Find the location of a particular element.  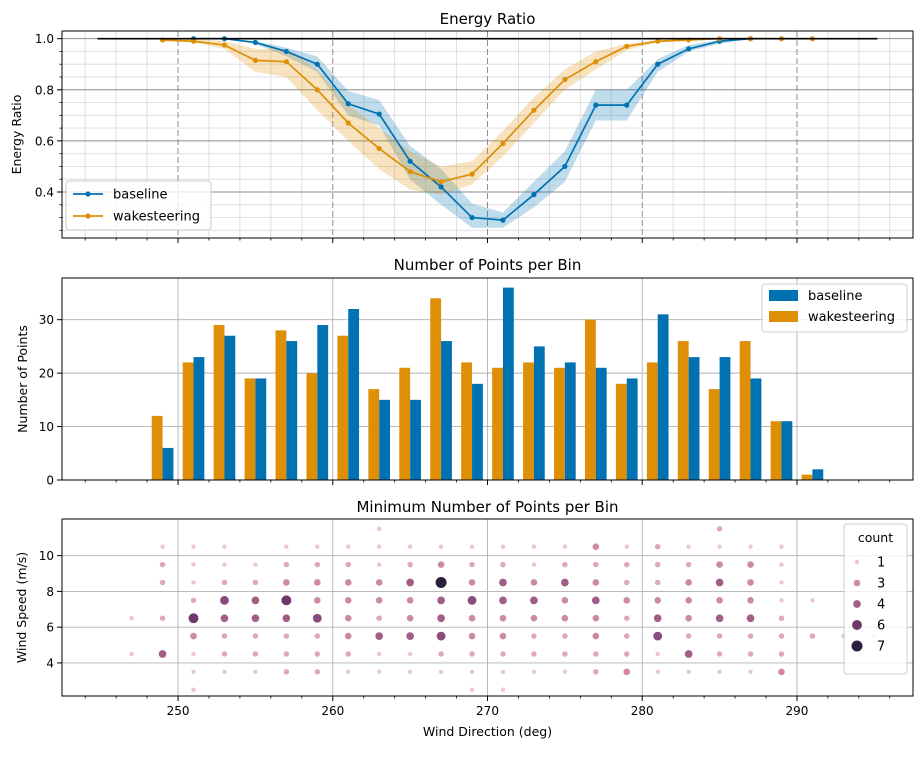

legend-frame is located at coordinates (834, 308).